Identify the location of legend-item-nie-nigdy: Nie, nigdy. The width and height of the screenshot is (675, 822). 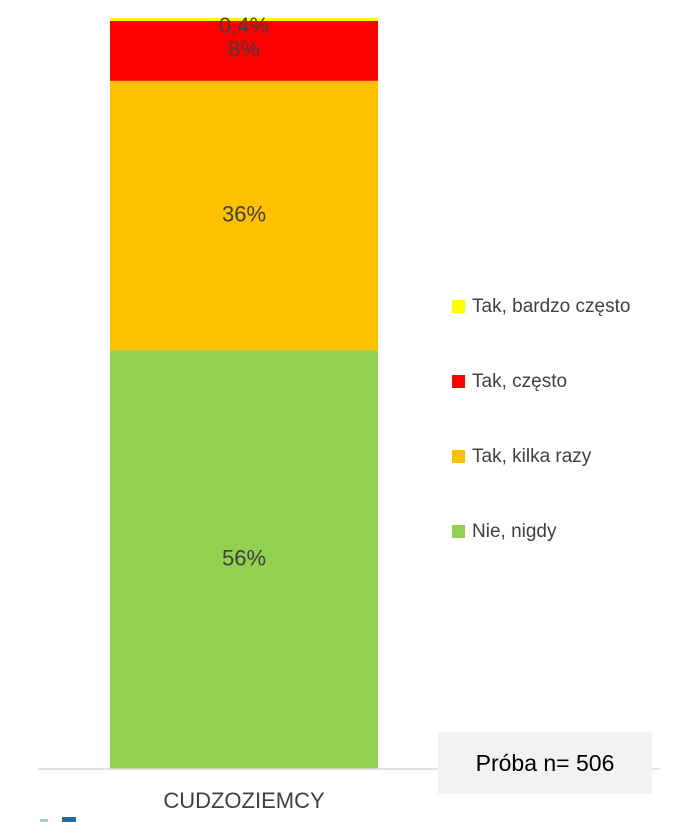
(504, 531).